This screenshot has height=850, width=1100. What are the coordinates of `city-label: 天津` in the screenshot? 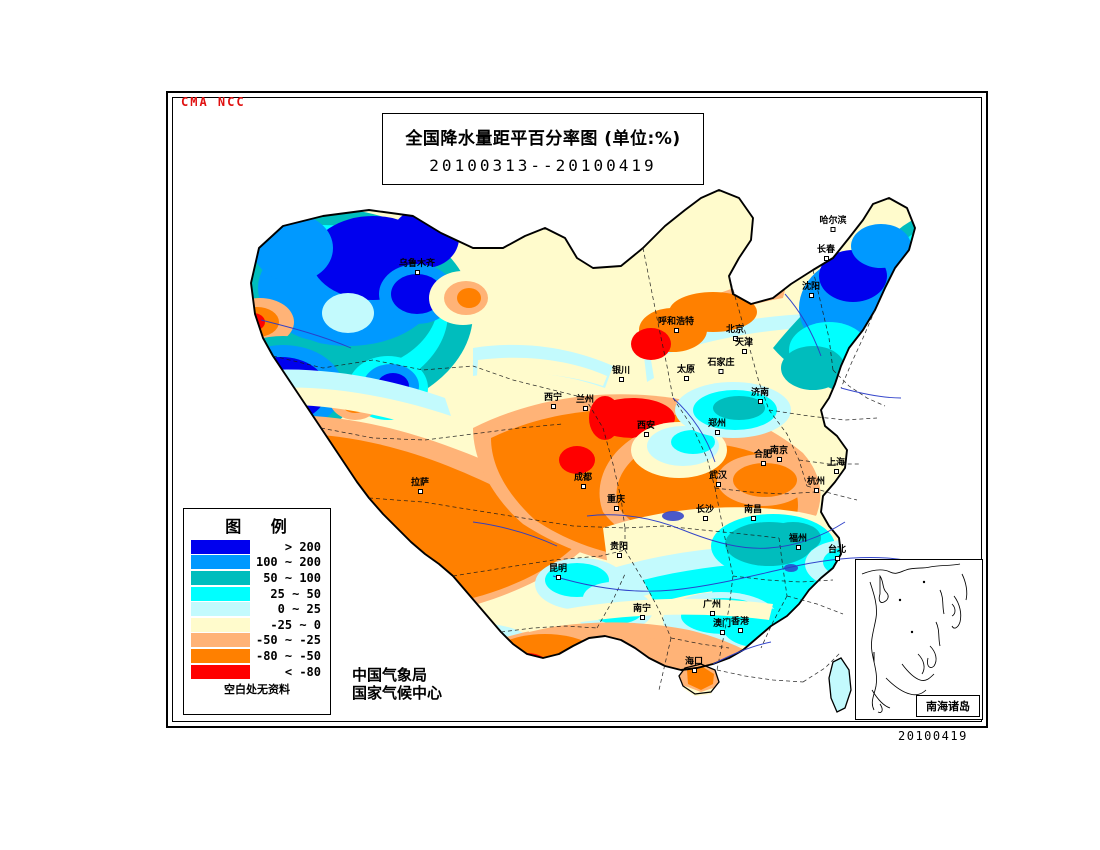 It's located at (744, 346).